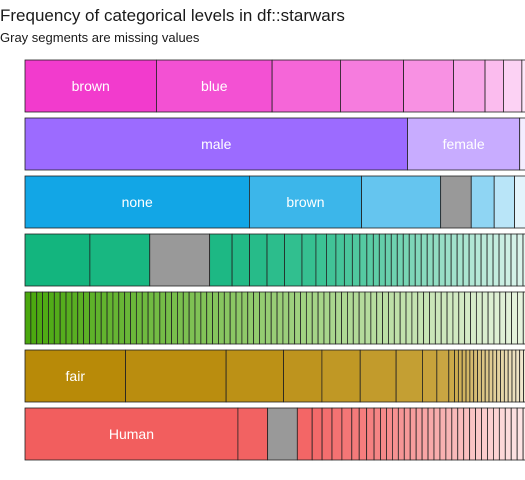 The image size is (525, 480). Describe the element at coordinates (100, 37) in the screenshot. I see `chart-subtitle: Gray segments are missing values` at that location.